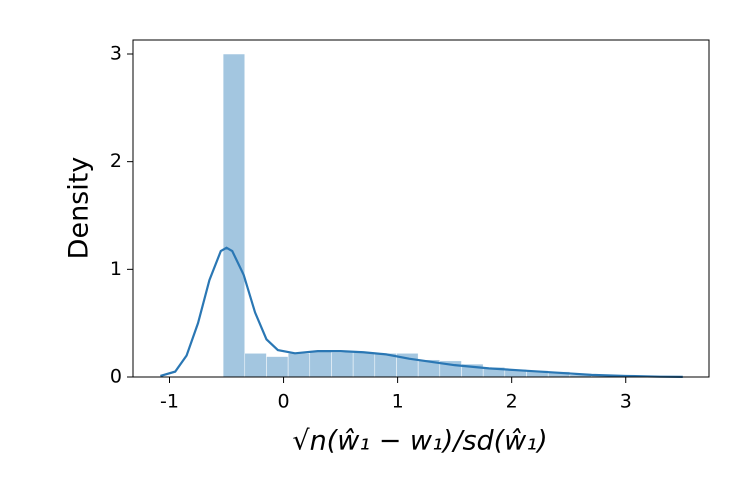 This screenshot has width=747, height=498. What do you see at coordinates (398, 402) in the screenshot?
I see `x-tick-label: 1` at bounding box center [398, 402].